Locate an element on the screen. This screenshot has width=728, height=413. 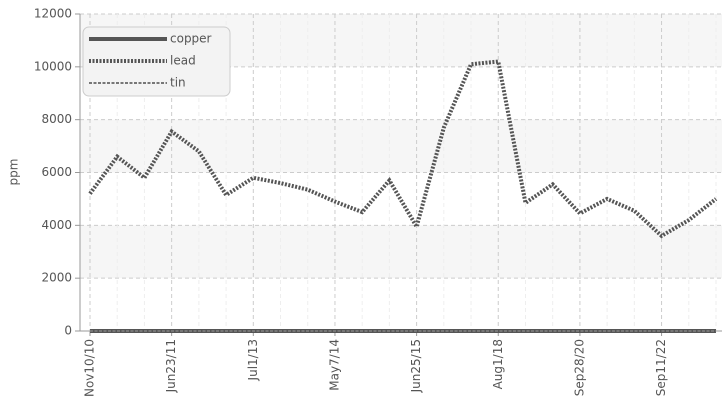
y-axis-label: ppm is located at coordinates (14, 172).